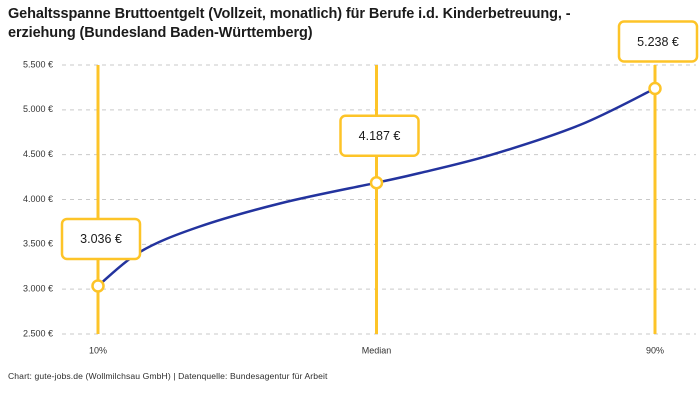 This screenshot has width=700, height=400. What do you see at coordinates (655, 88) in the screenshot?
I see `data-point-marker-90%` at bounding box center [655, 88].